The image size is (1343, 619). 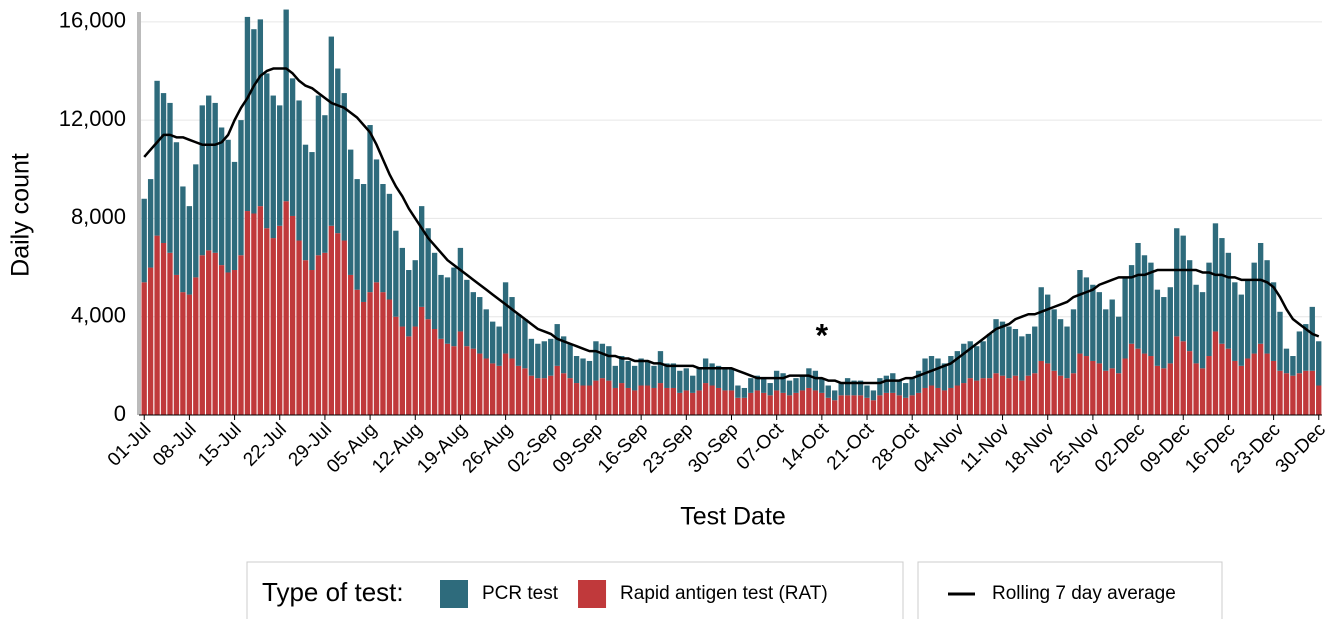 What do you see at coordinates (1084, 593) in the screenshot?
I see `legend-label: Rolling 7 day average` at bounding box center [1084, 593].